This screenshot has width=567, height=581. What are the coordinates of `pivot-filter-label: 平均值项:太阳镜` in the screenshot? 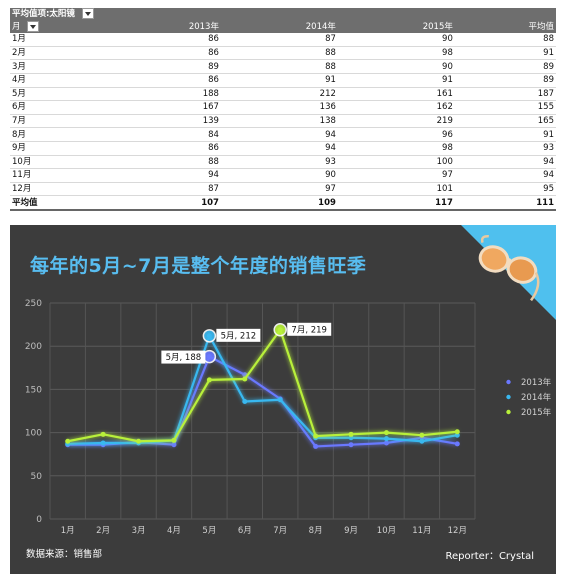 It's located at (43, 14).